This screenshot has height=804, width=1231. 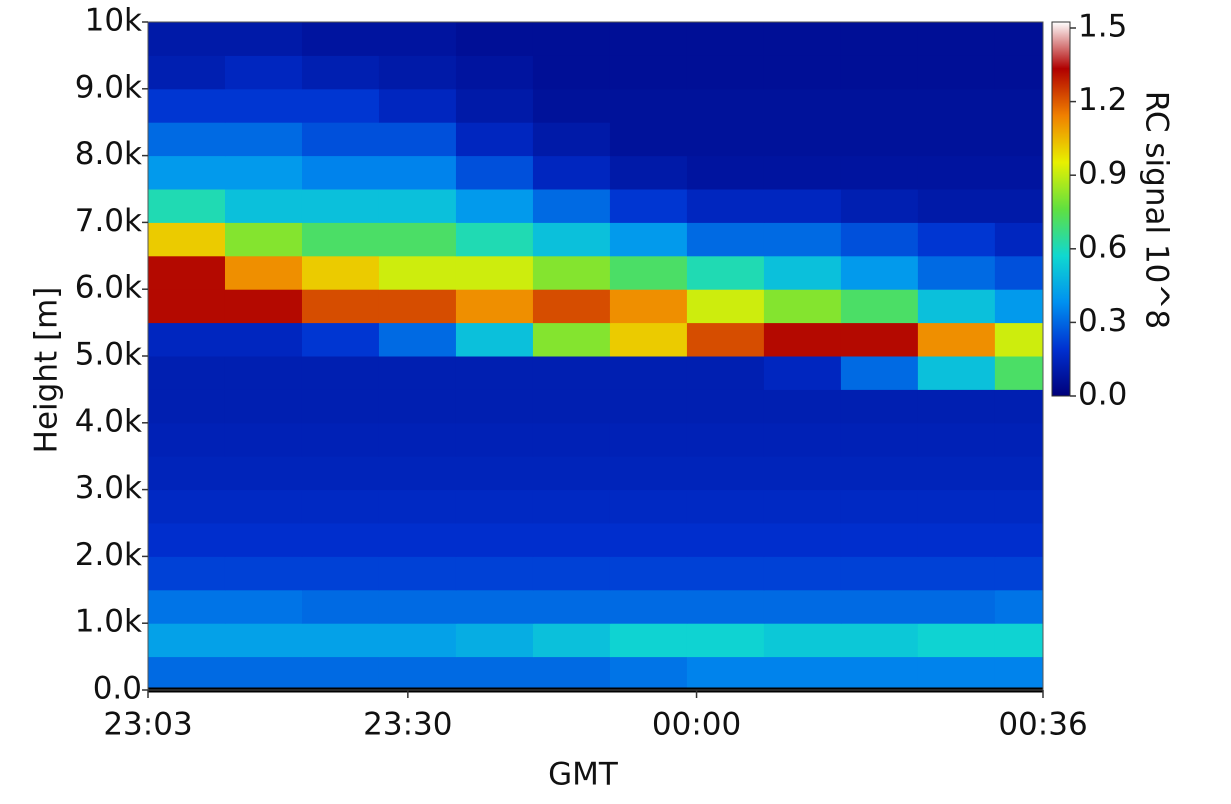 What do you see at coordinates (47, 370) in the screenshot?
I see `y-axis-label: Height [m]` at bounding box center [47, 370].